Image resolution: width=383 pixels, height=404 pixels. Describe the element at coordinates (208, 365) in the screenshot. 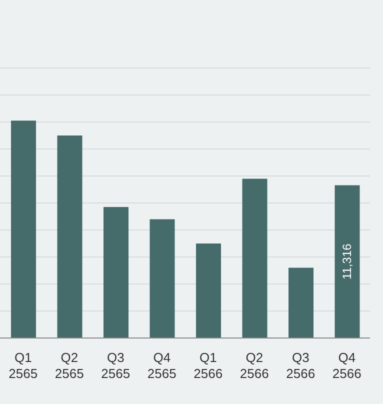

I see `x-tick-label: Q1 2566` at that location.